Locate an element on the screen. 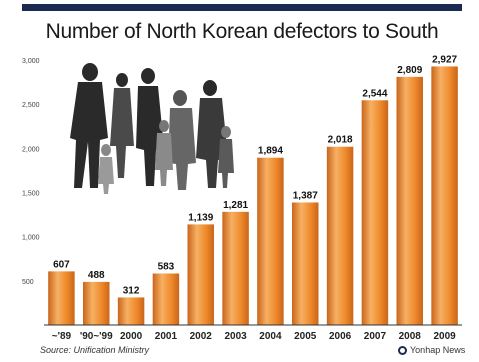 The height and width of the screenshot is (362, 479). x-tick-label: ~'89 is located at coordinates (62, 336).